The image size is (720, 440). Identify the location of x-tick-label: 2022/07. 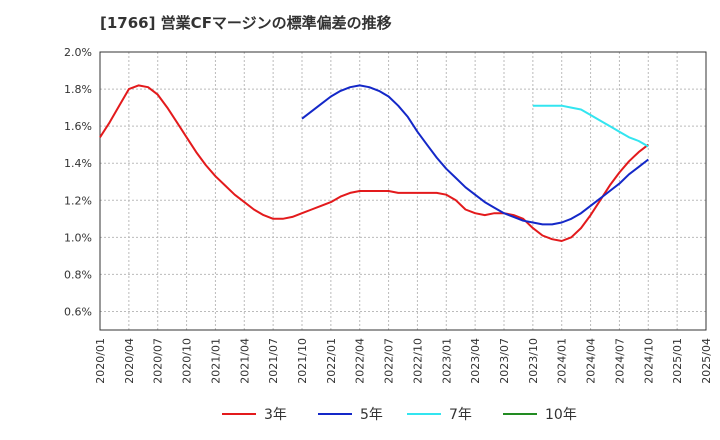
(389, 361).